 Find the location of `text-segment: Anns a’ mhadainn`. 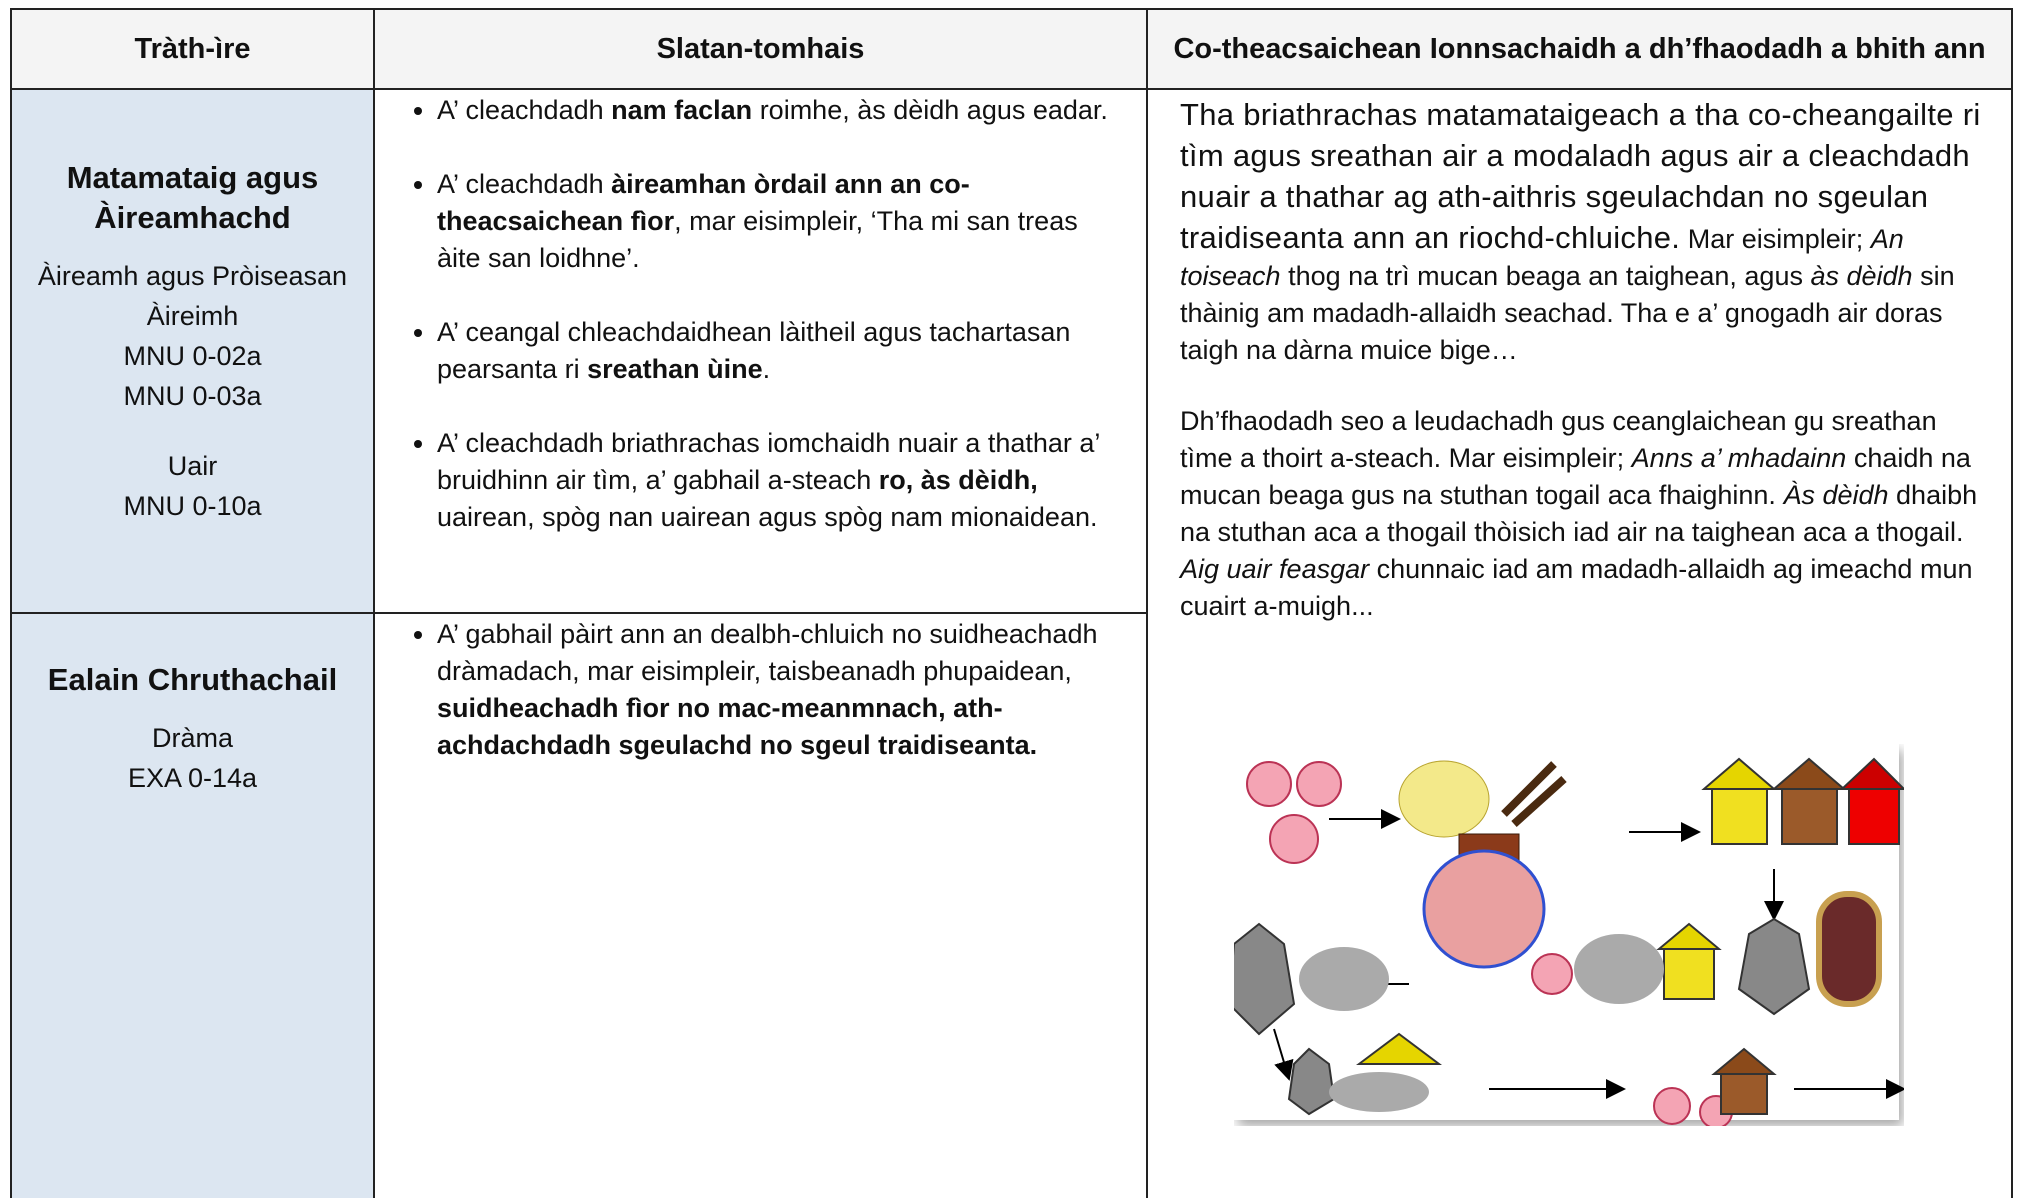

text-segment: Anns a’ mhadainn is located at coordinates (1739, 458).